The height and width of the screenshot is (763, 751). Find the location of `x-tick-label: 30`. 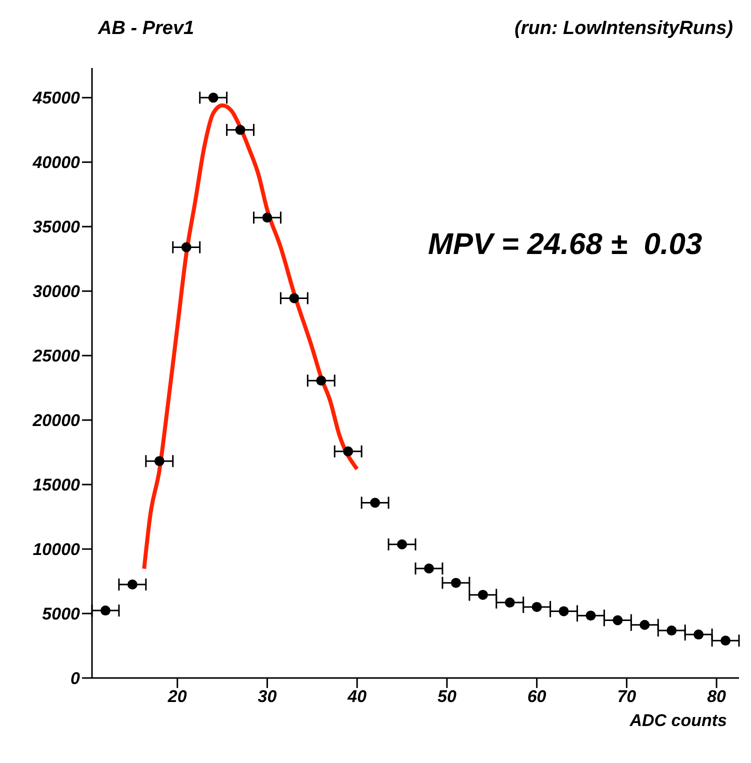

x-tick-label: 30 is located at coordinates (268, 696).